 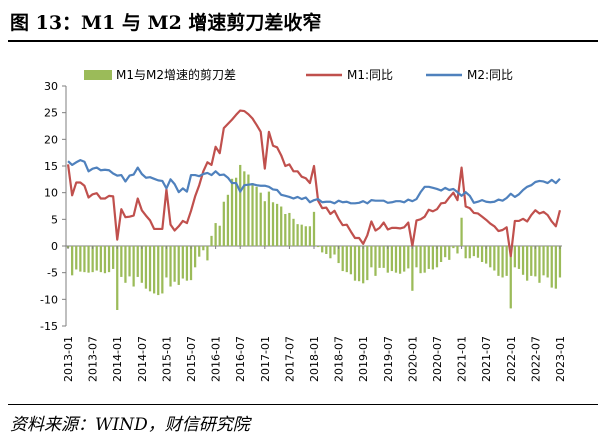 What do you see at coordinates (49, 299) in the screenshot?
I see `y-tick-label: -10` at bounding box center [49, 299].